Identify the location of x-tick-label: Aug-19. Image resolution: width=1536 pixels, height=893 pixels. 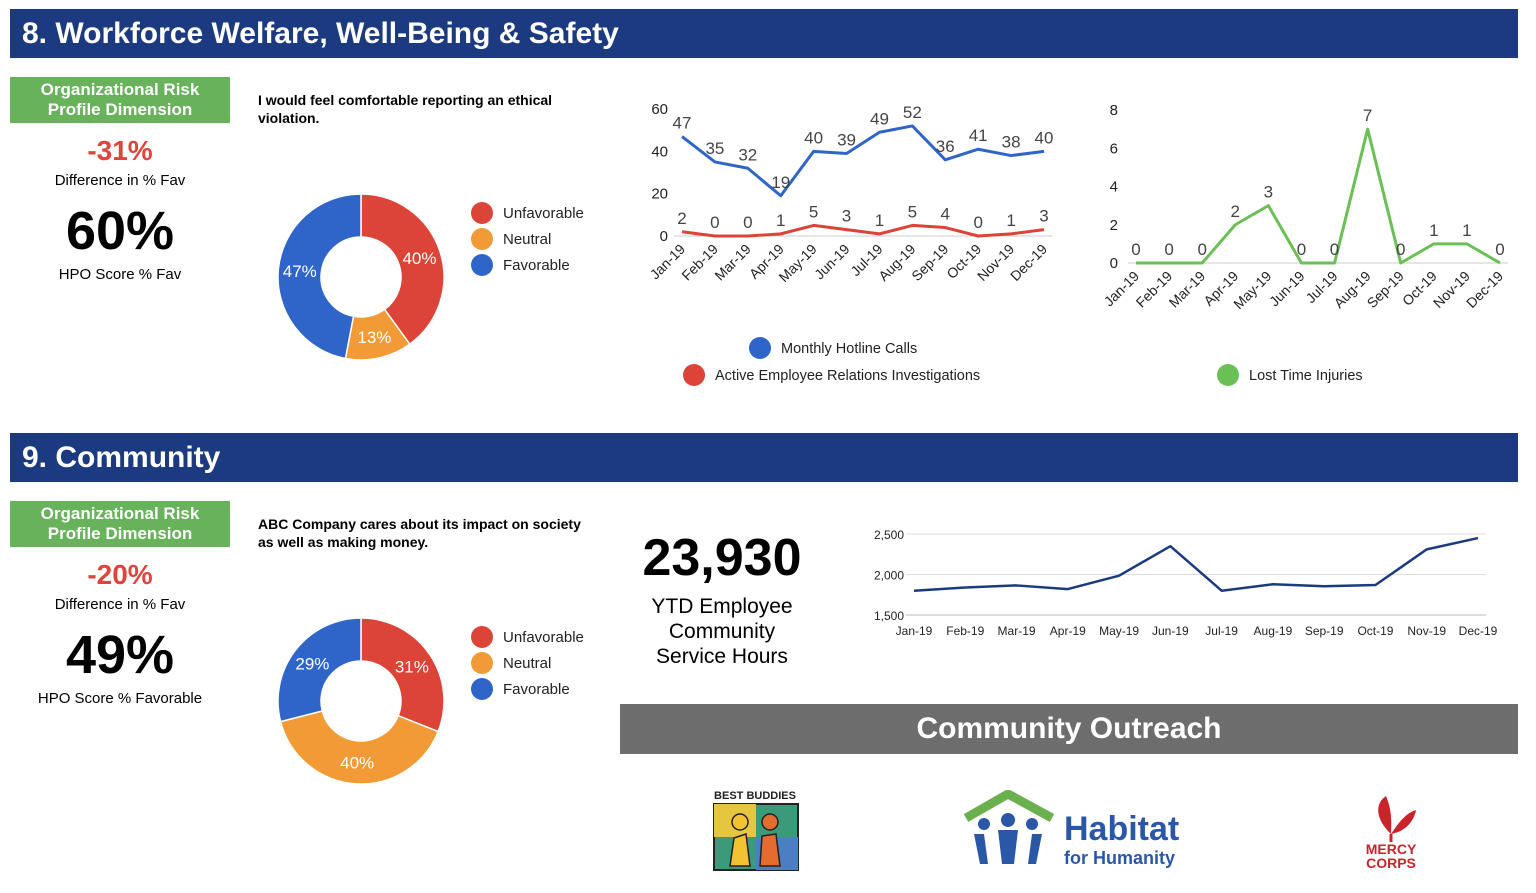
(1273, 631).